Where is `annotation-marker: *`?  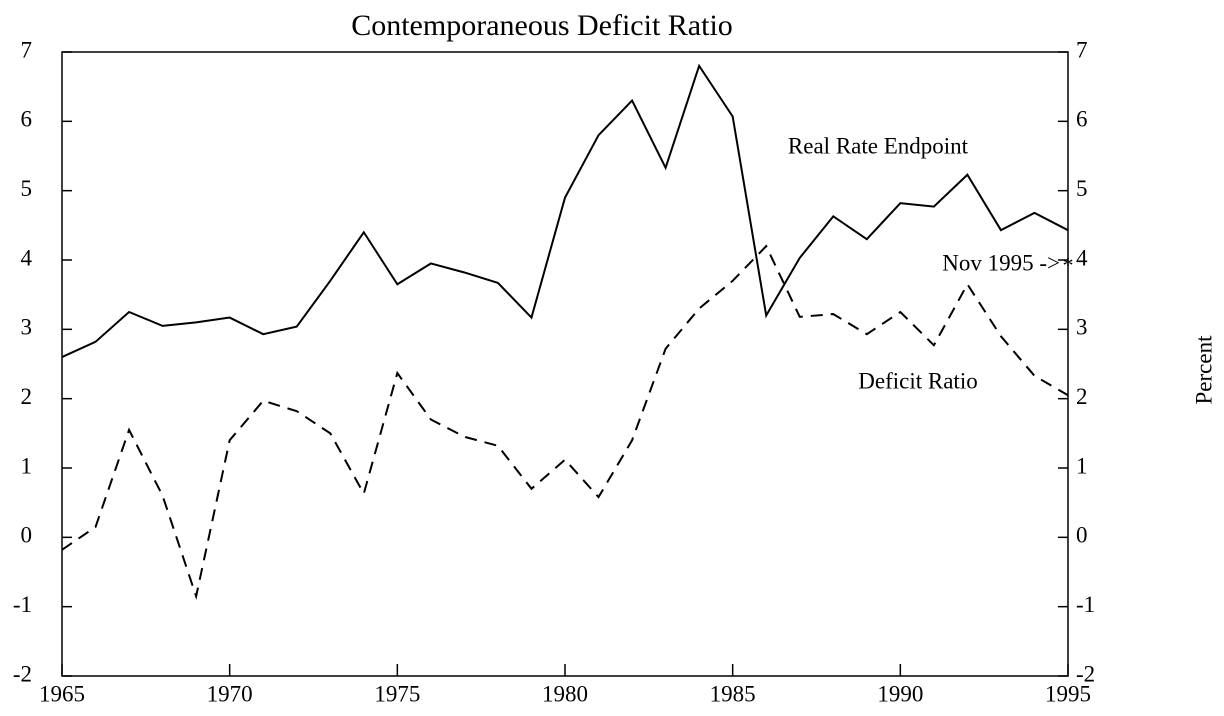 annotation-marker: * is located at coordinates (1068, 265).